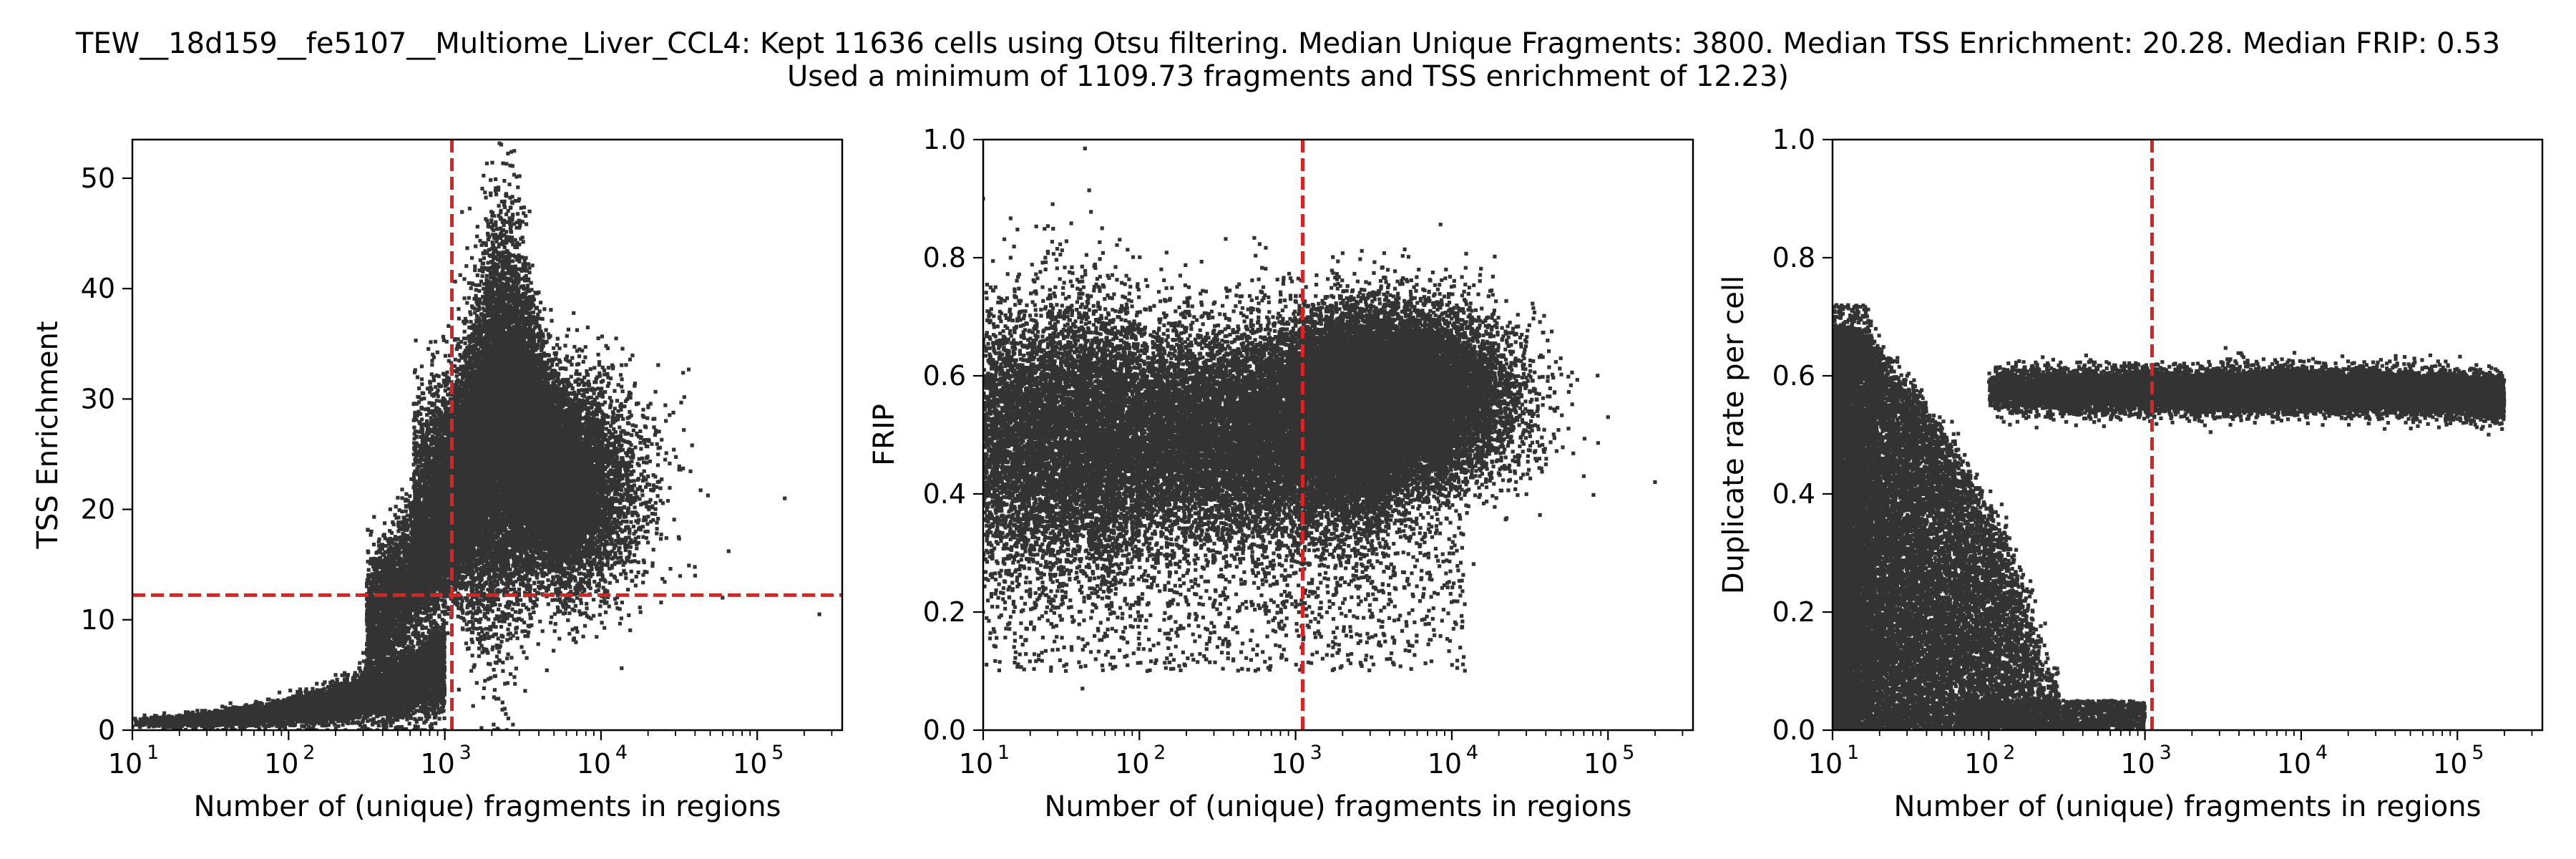 The height and width of the screenshot is (859, 2576). Describe the element at coordinates (48, 435) in the screenshot. I see `y-axis-label: TSS Enrichment` at that location.